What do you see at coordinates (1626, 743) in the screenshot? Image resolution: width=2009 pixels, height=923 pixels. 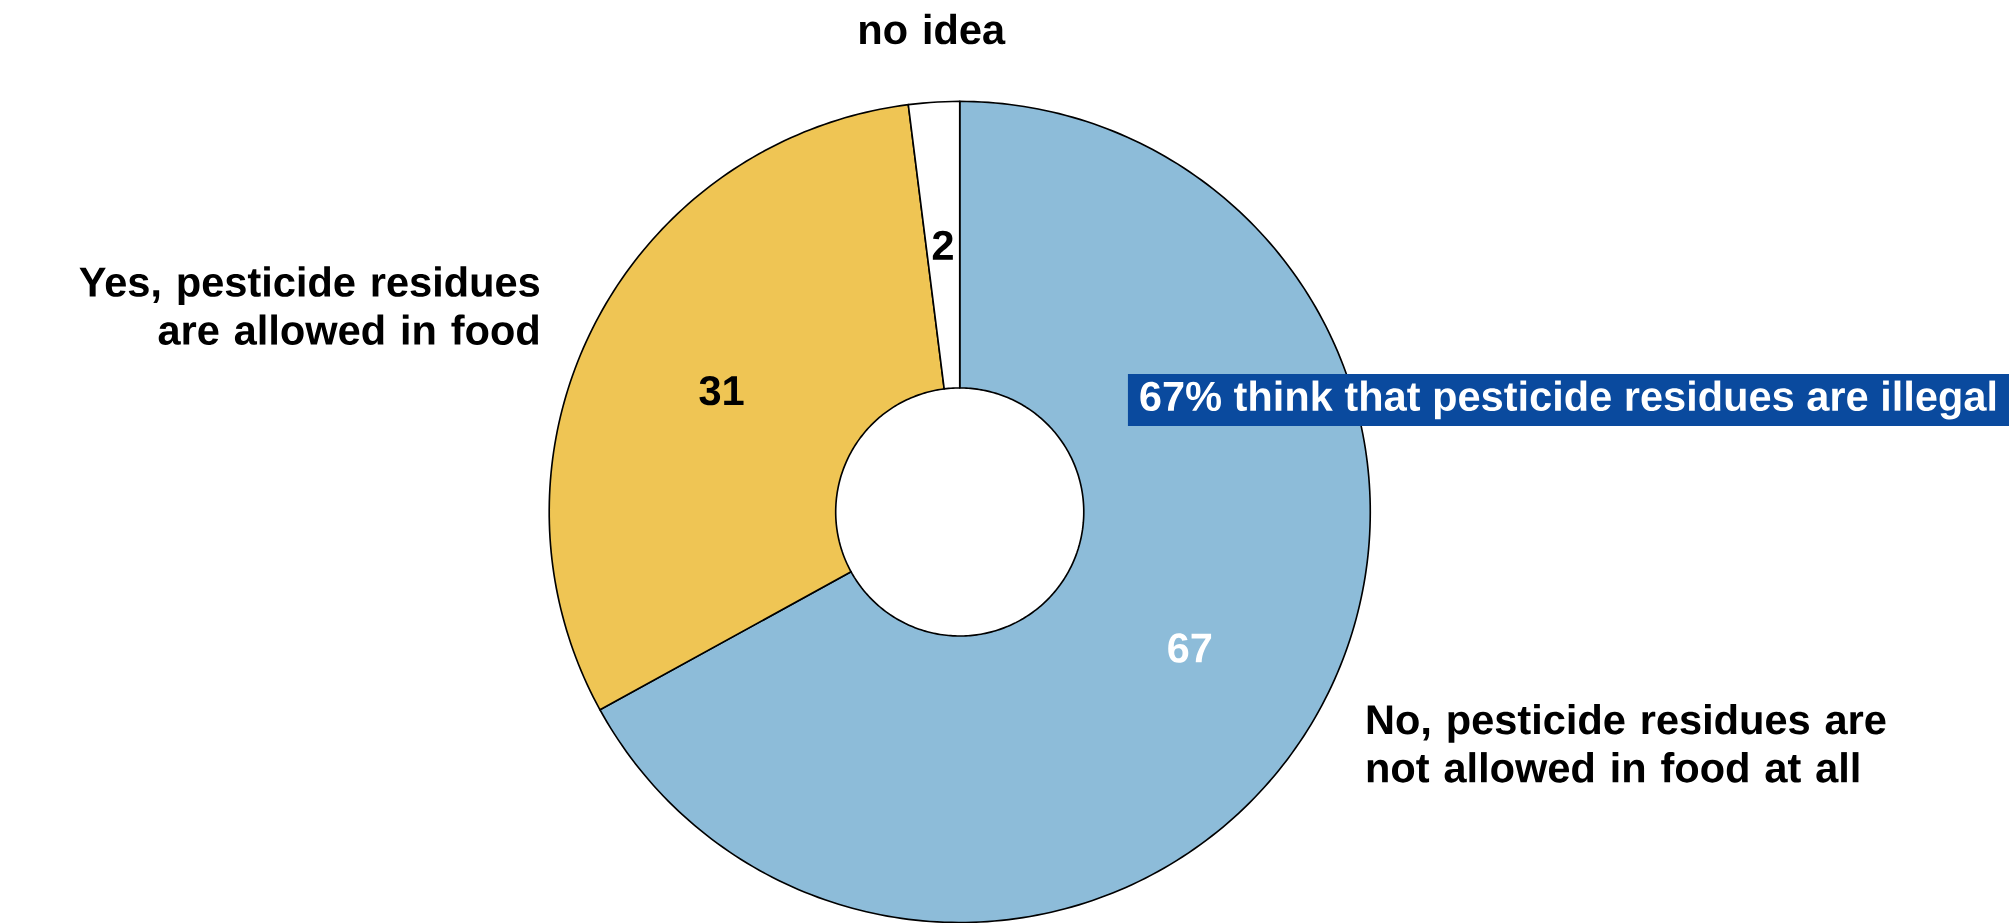 I see `slice-label: No, pesticide residues are not allowed in food at all` at bounding box center [1626, 743].